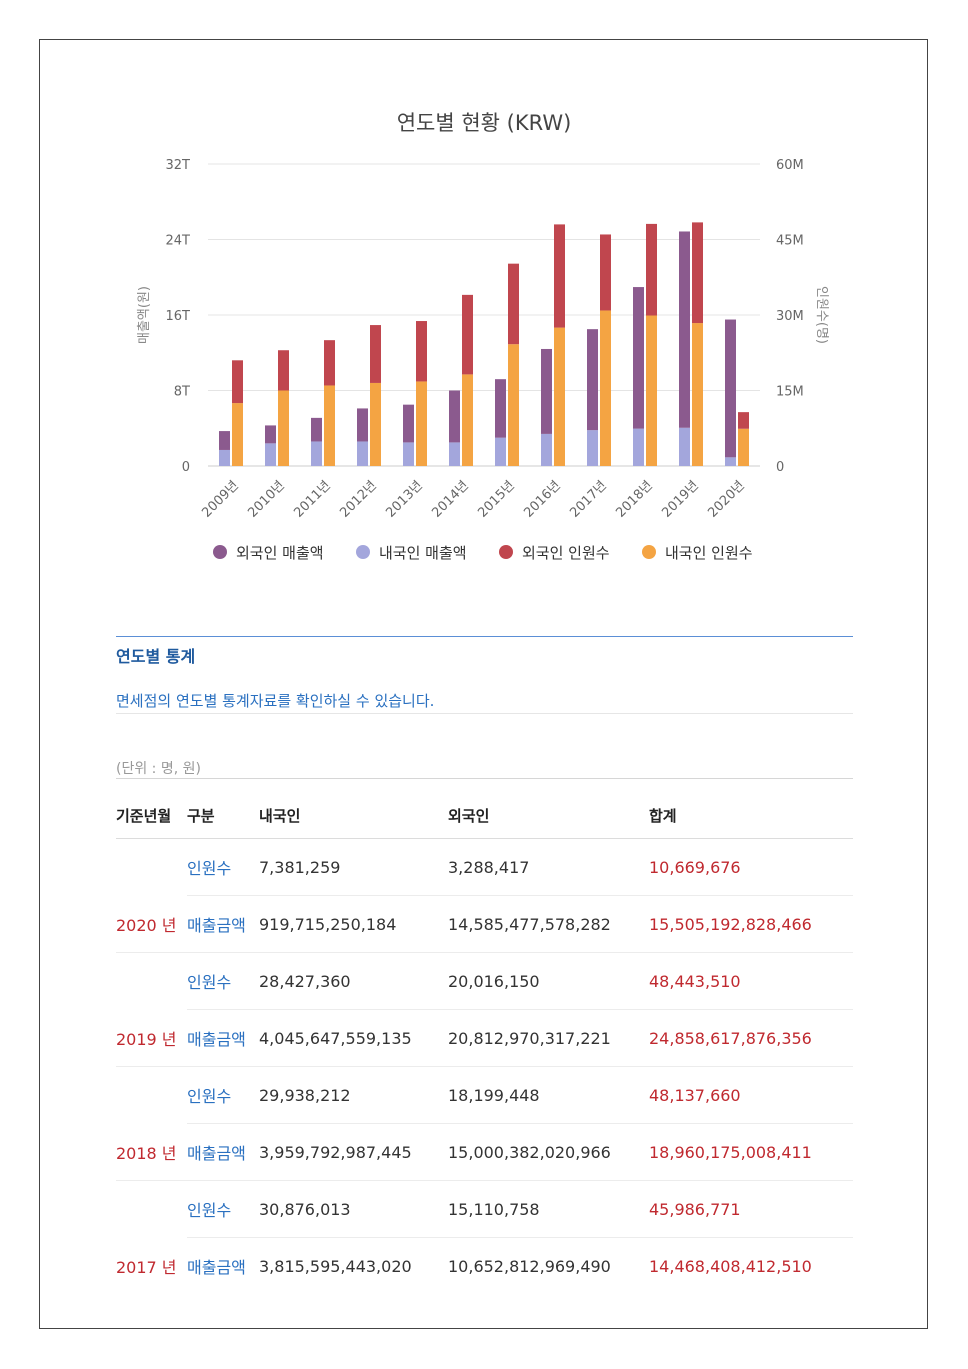 The height and width of the screenshot is (1369, 968). Describe the element at coordinates (730, 1266) in the screenshot. I see `total-cell: 14,468,408,412,510` at that location.